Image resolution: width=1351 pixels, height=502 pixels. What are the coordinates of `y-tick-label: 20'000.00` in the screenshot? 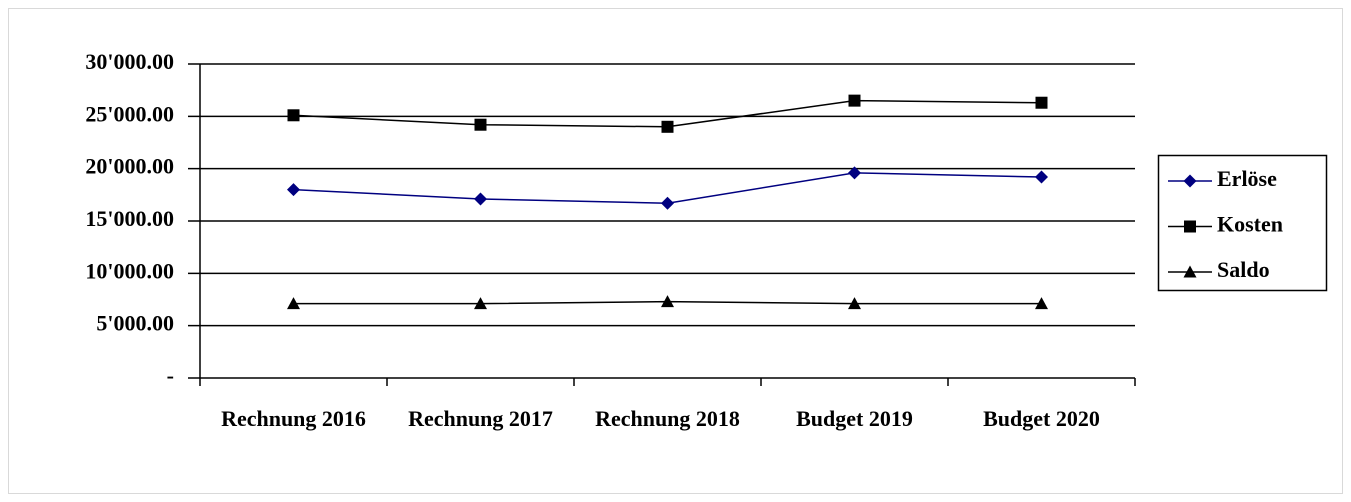 It's located at (129, 166).